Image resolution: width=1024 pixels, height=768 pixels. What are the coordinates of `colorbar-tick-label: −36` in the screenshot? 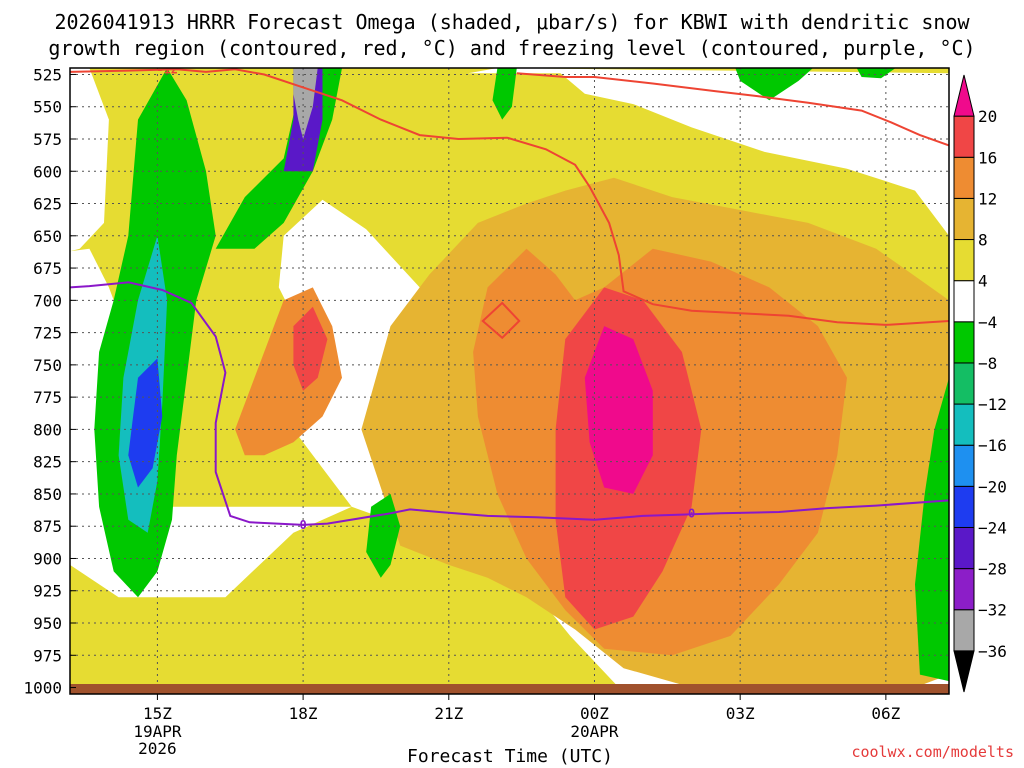 It's located at (992, 651).